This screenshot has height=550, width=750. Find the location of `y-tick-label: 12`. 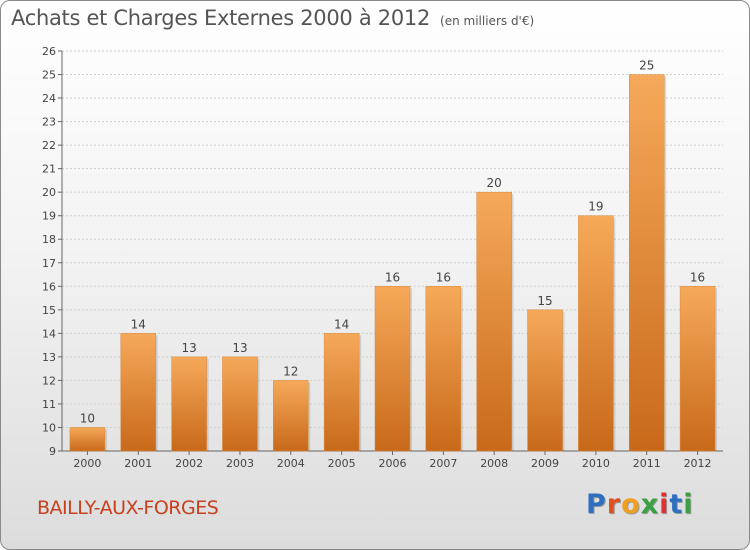

y-tick-label: 12 is located at coordinates (49, 380).